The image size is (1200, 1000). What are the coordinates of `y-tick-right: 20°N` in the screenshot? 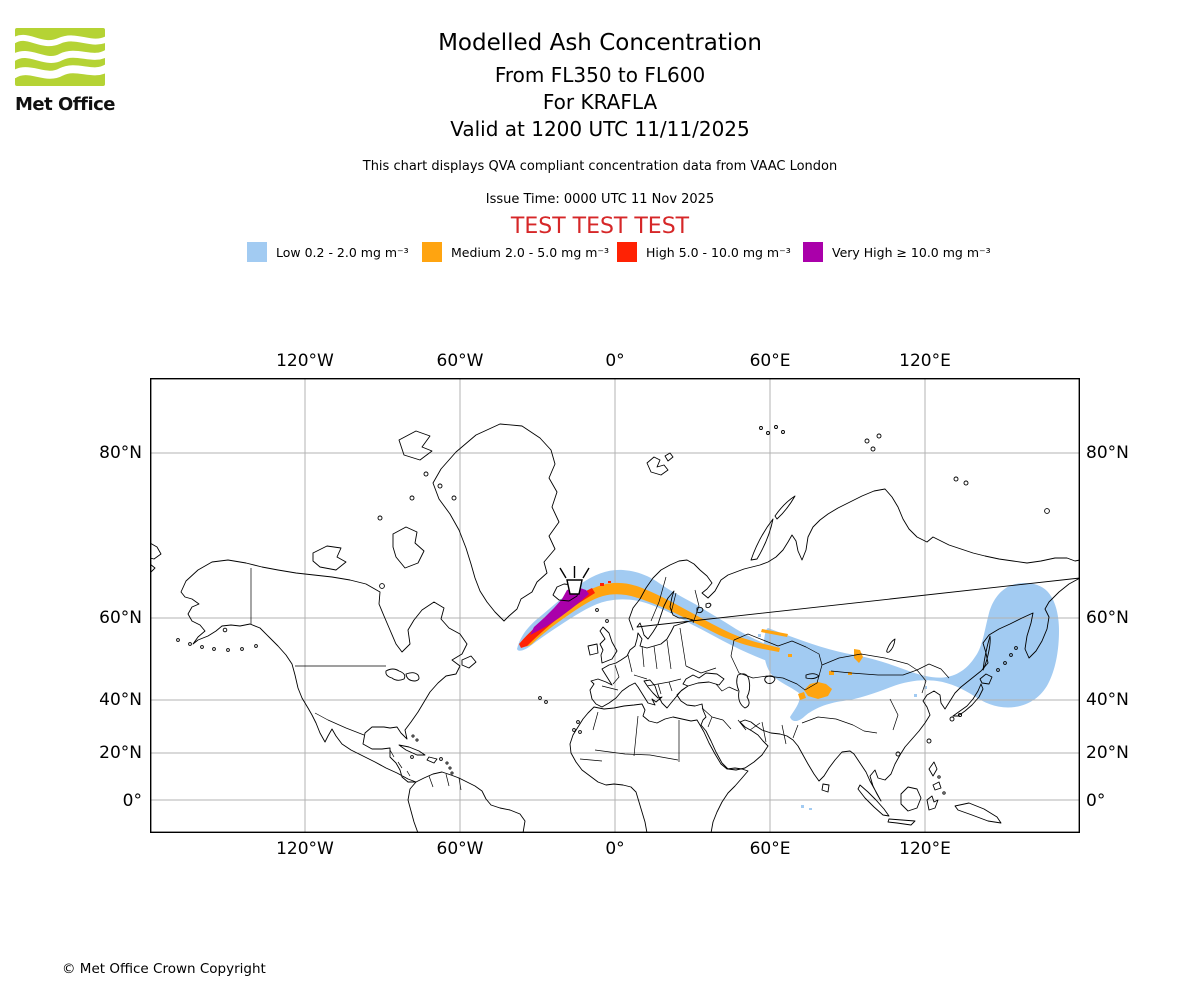 It's located at (1107, 753).